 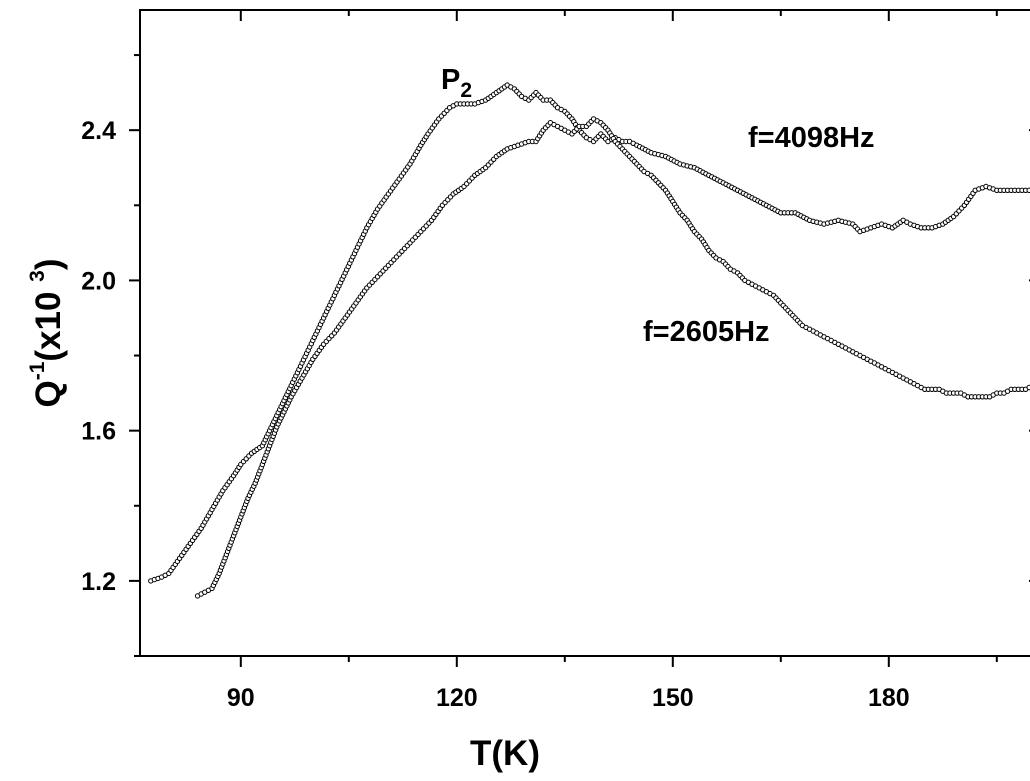 I want to click on peak-label: P2, so click(x=456, y=83).